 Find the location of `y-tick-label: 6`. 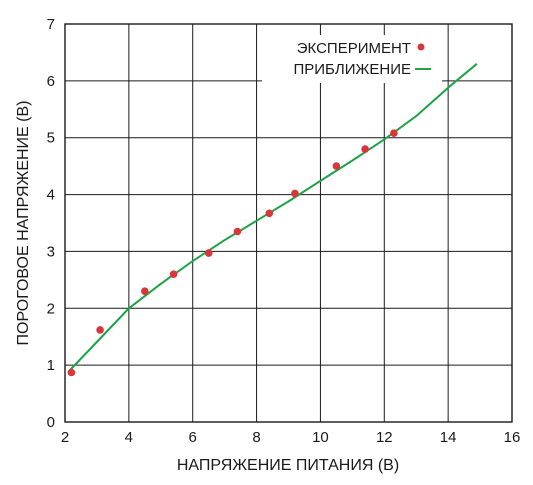

y-tick-label: 6 is located at coordinates (51, 81).